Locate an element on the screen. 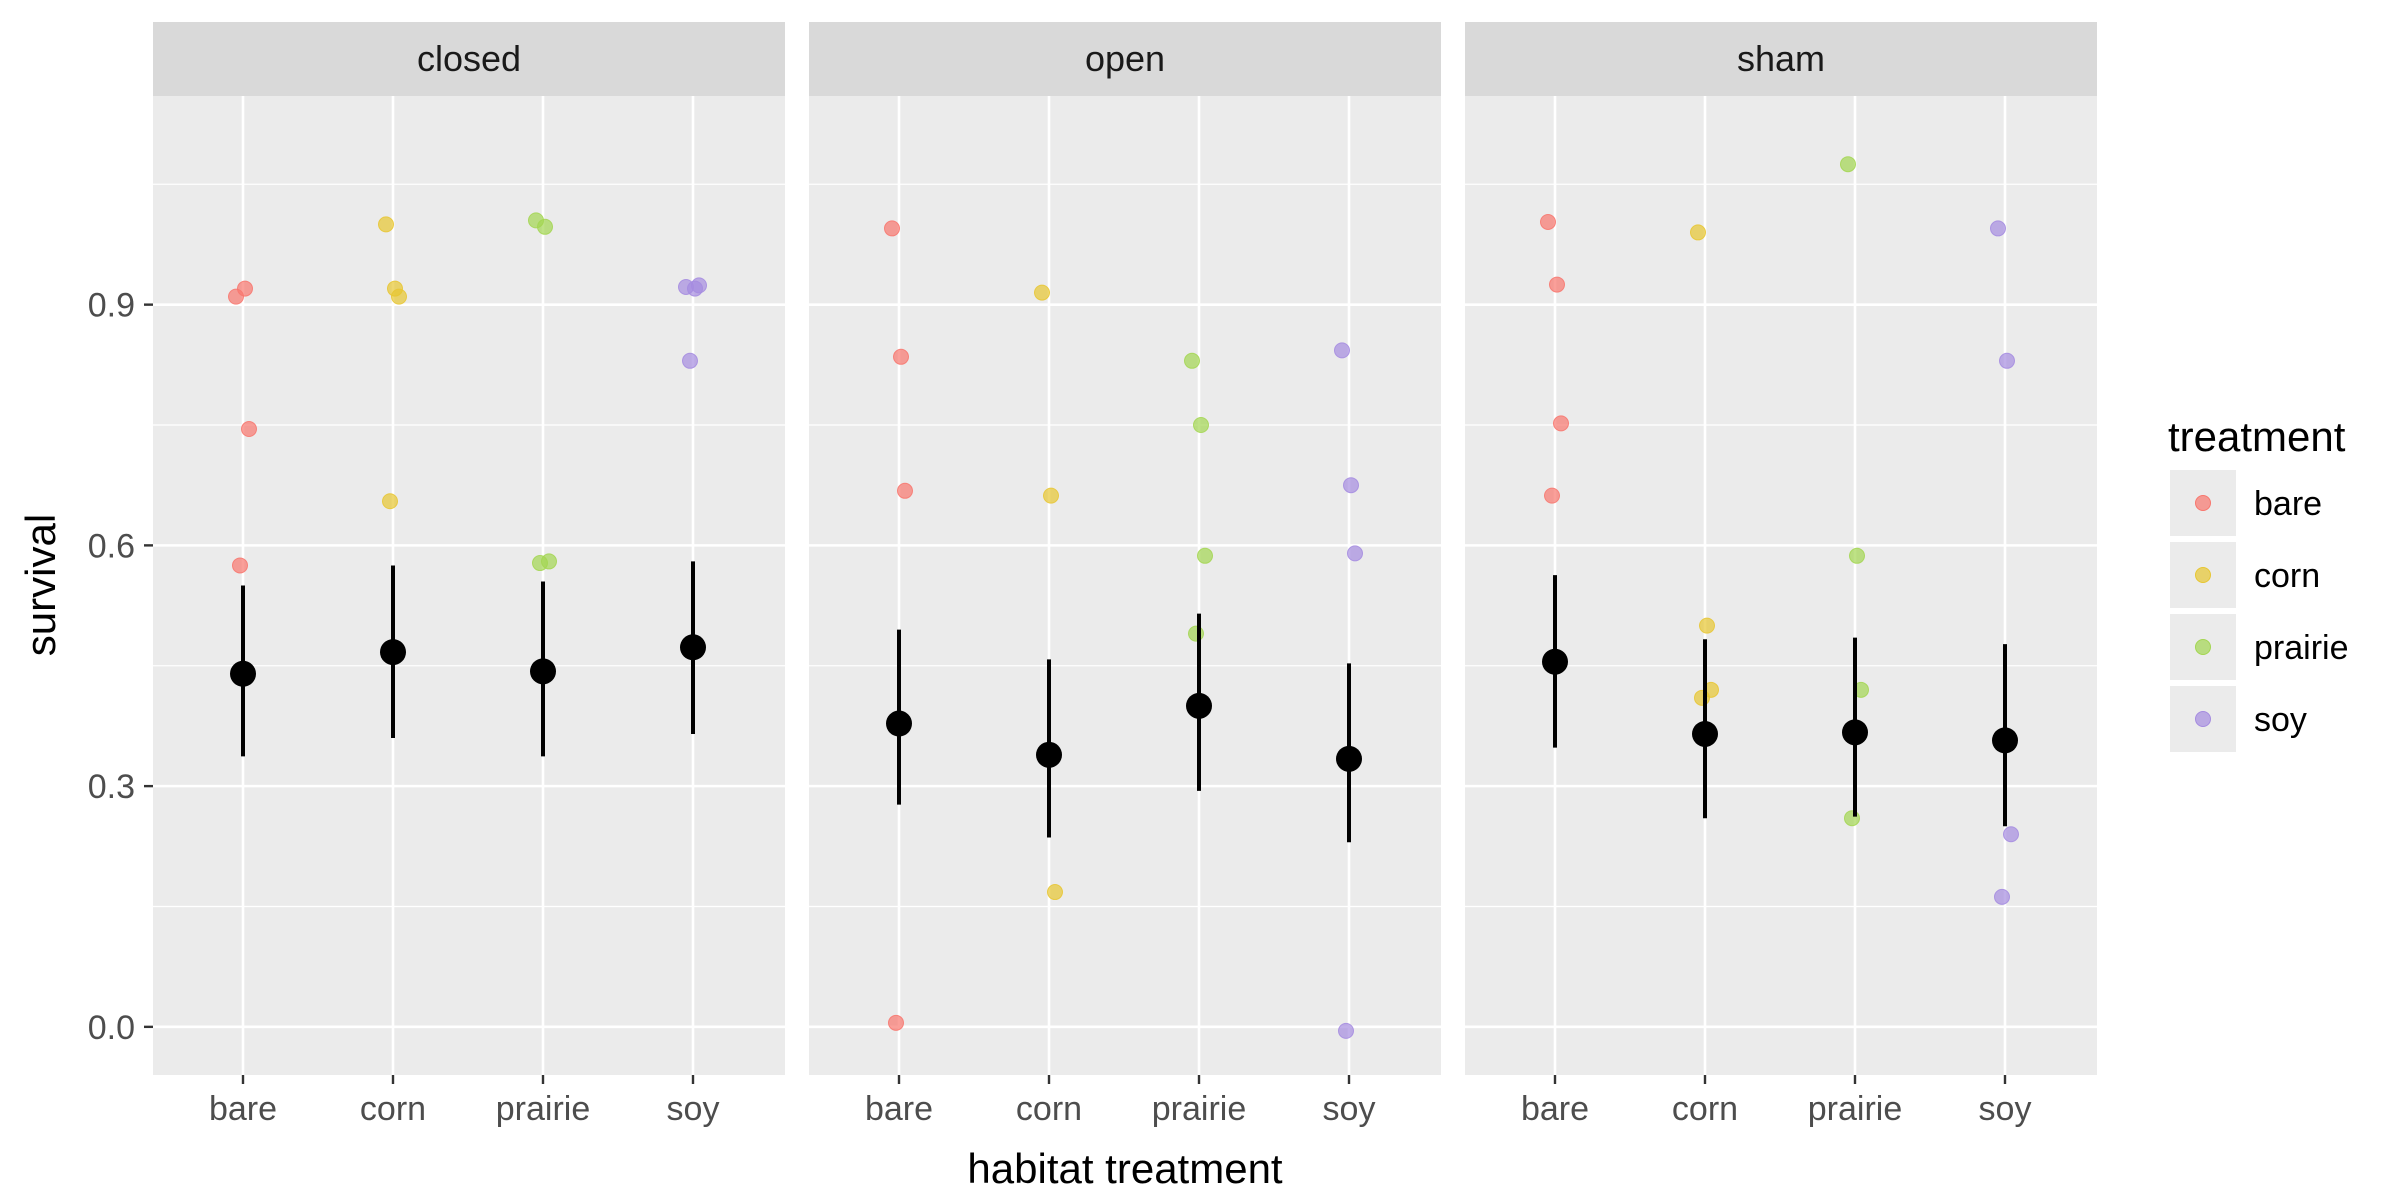 The width and height of the screenshot is (2400, 1200). facet-label-sham: sham is located at coordinates (1781, 58).